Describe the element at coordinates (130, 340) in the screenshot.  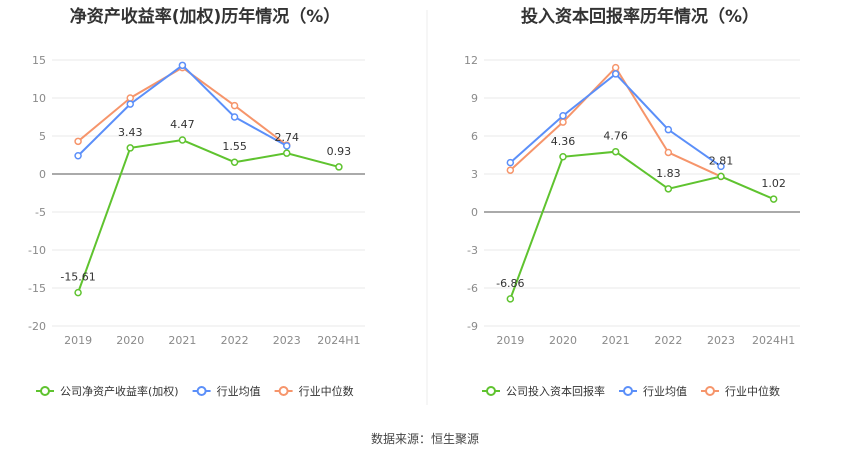
I see `roe-x-tick-label: 2020` at that location.